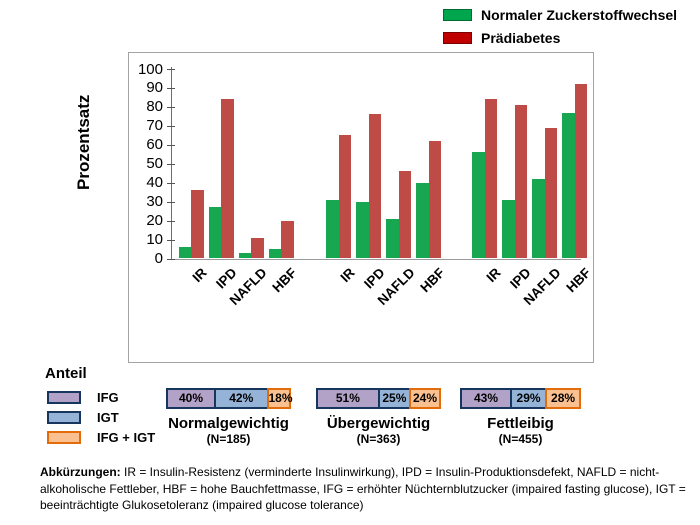  What do you see at coordinates (404, 215) in the screenshot?
I see `bar-Übergewichtig-NAFLD-praediabetes` at bounding box center [404, 215].